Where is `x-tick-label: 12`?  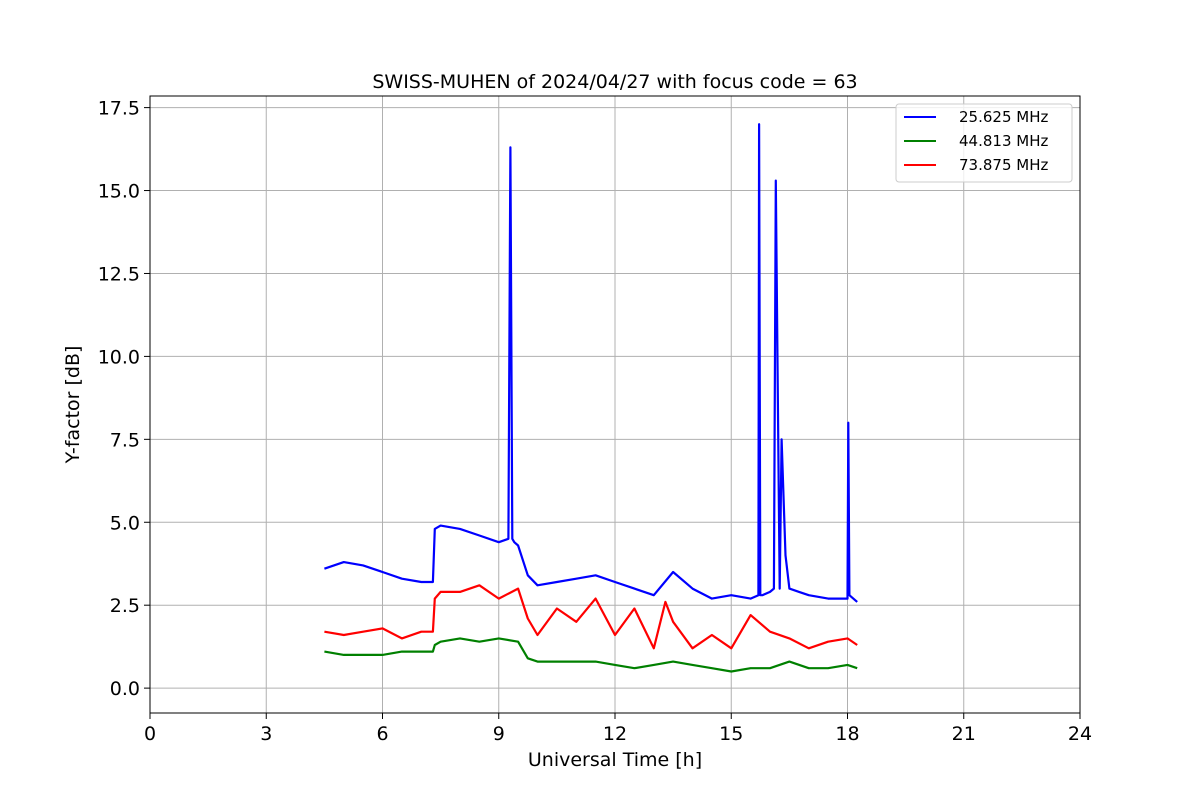
x-tick-label: 12 is located at coordinates (615, 734).